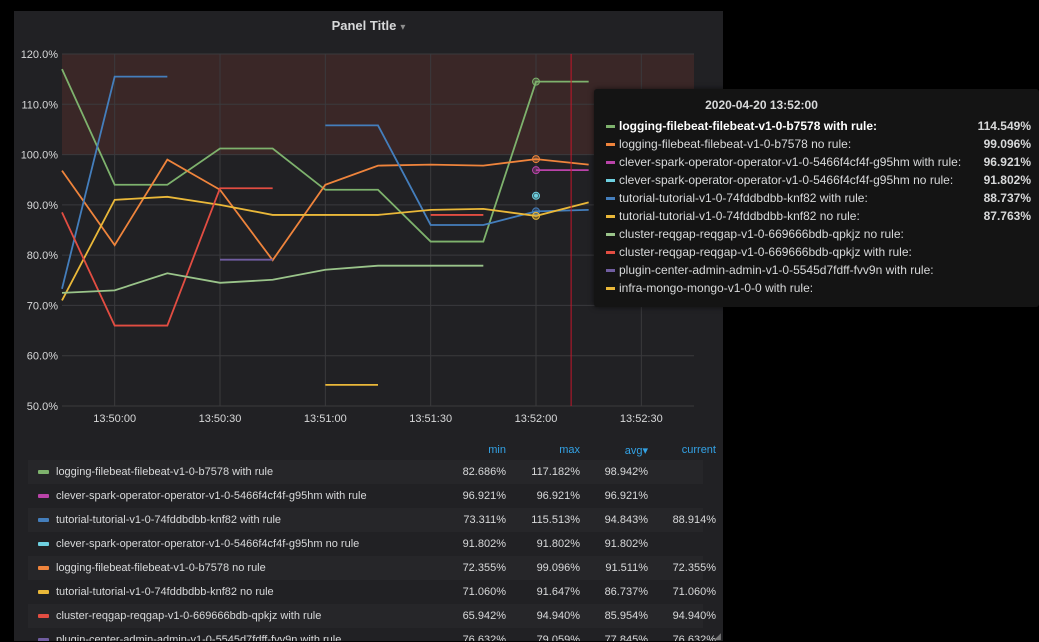 The width and height of the screenshot is (1039, 642). Describe the element at coordinates (626, 472) in the screenshot. I see `legend-avg: 98.942%` at that location.